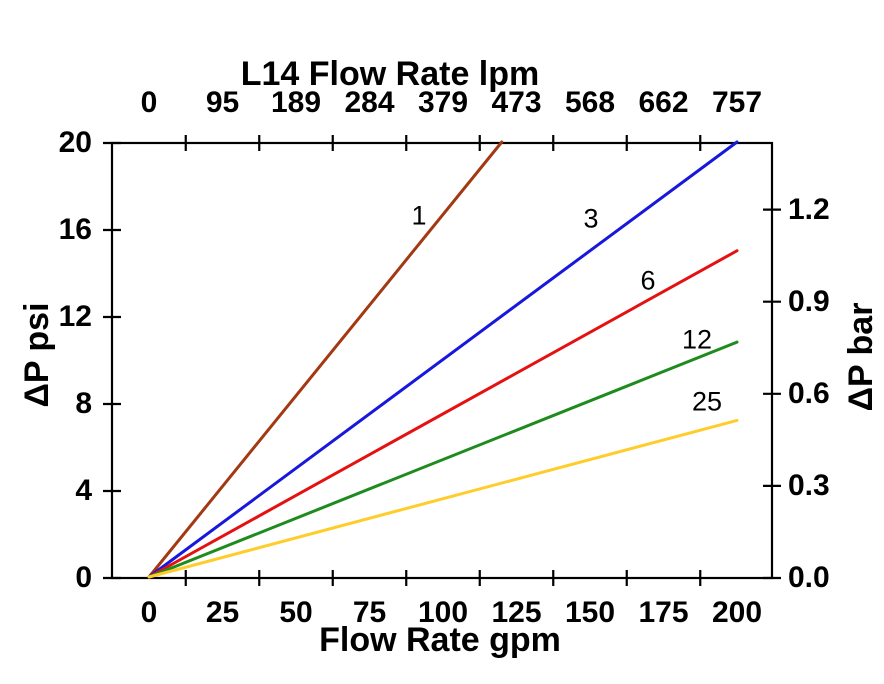  I want to click on top-tick-label: 662, so click(663, 102).